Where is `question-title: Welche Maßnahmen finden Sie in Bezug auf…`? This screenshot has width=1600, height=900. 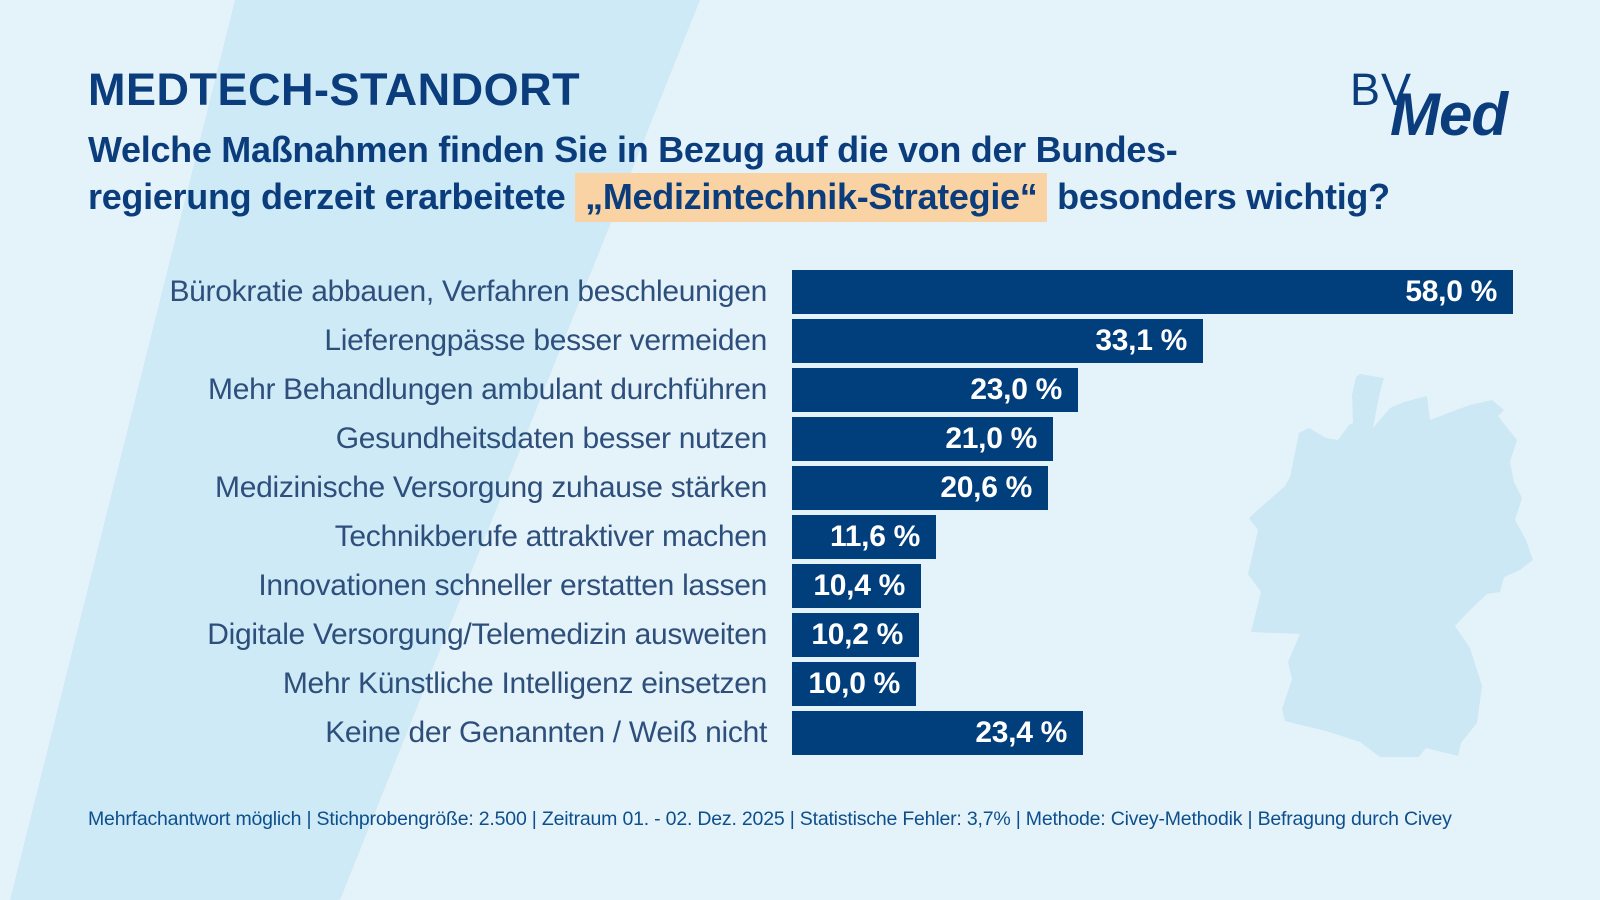 question-title: Welche Maßnahmen finden Sie in Bezug auf… is located at coordinates (803, 174).